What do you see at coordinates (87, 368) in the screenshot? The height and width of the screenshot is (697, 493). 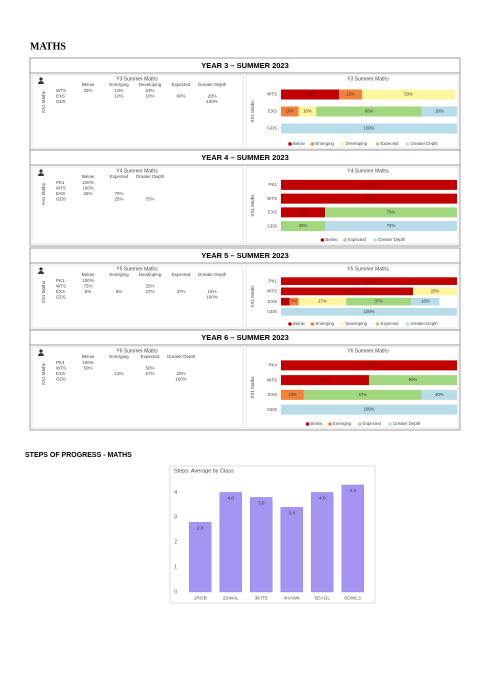 I see `table-cell: 50%` at bounding box center [87, 368].